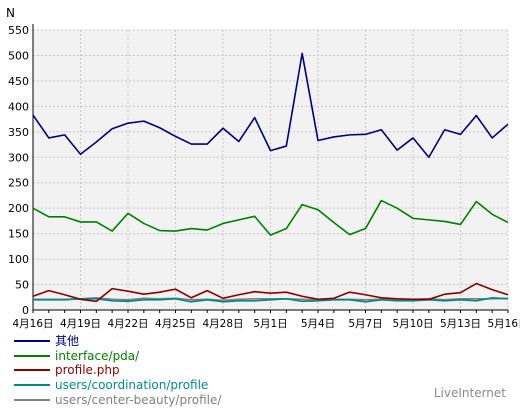 Image resolution: width=520 pixels, height=409 pixels. I want to click on y-tick-label: 400, so click(18, 106).